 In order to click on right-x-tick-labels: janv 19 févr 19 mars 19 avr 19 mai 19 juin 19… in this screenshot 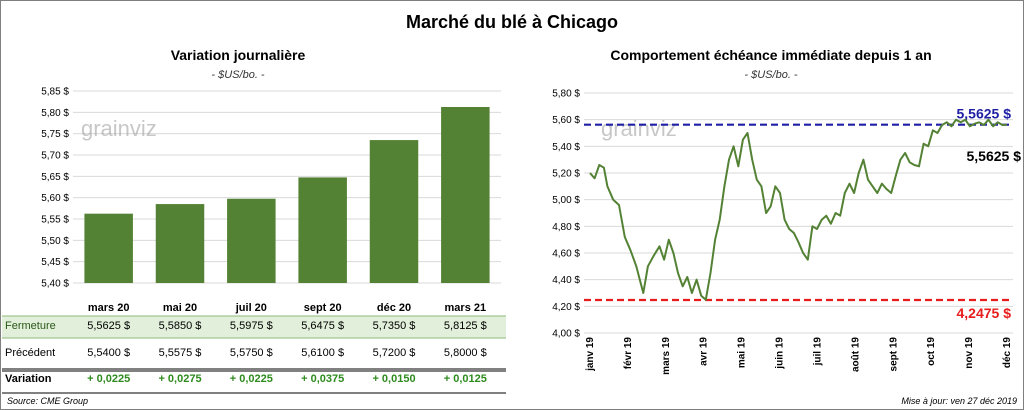, I will do `click(799, 356)`.